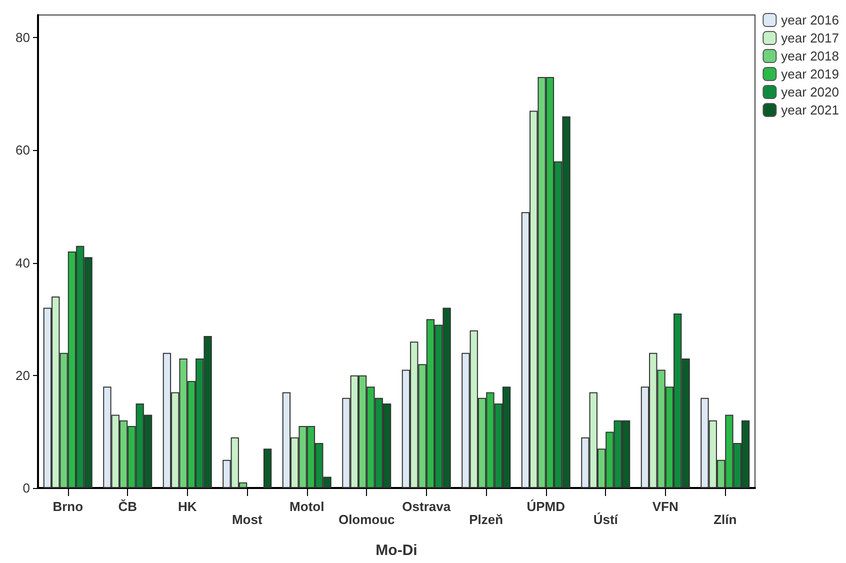  I want to click on x-tick-label: Zlín, so click(725, 519).